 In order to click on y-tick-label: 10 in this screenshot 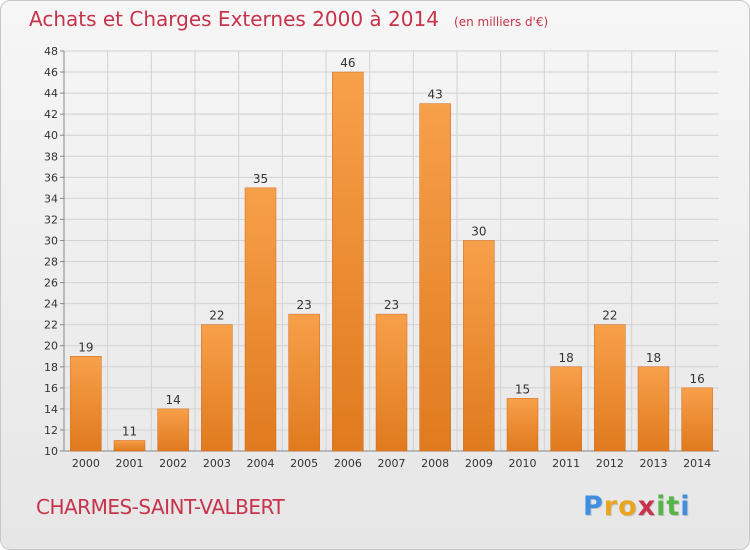, I will do `click(51, 451)`.